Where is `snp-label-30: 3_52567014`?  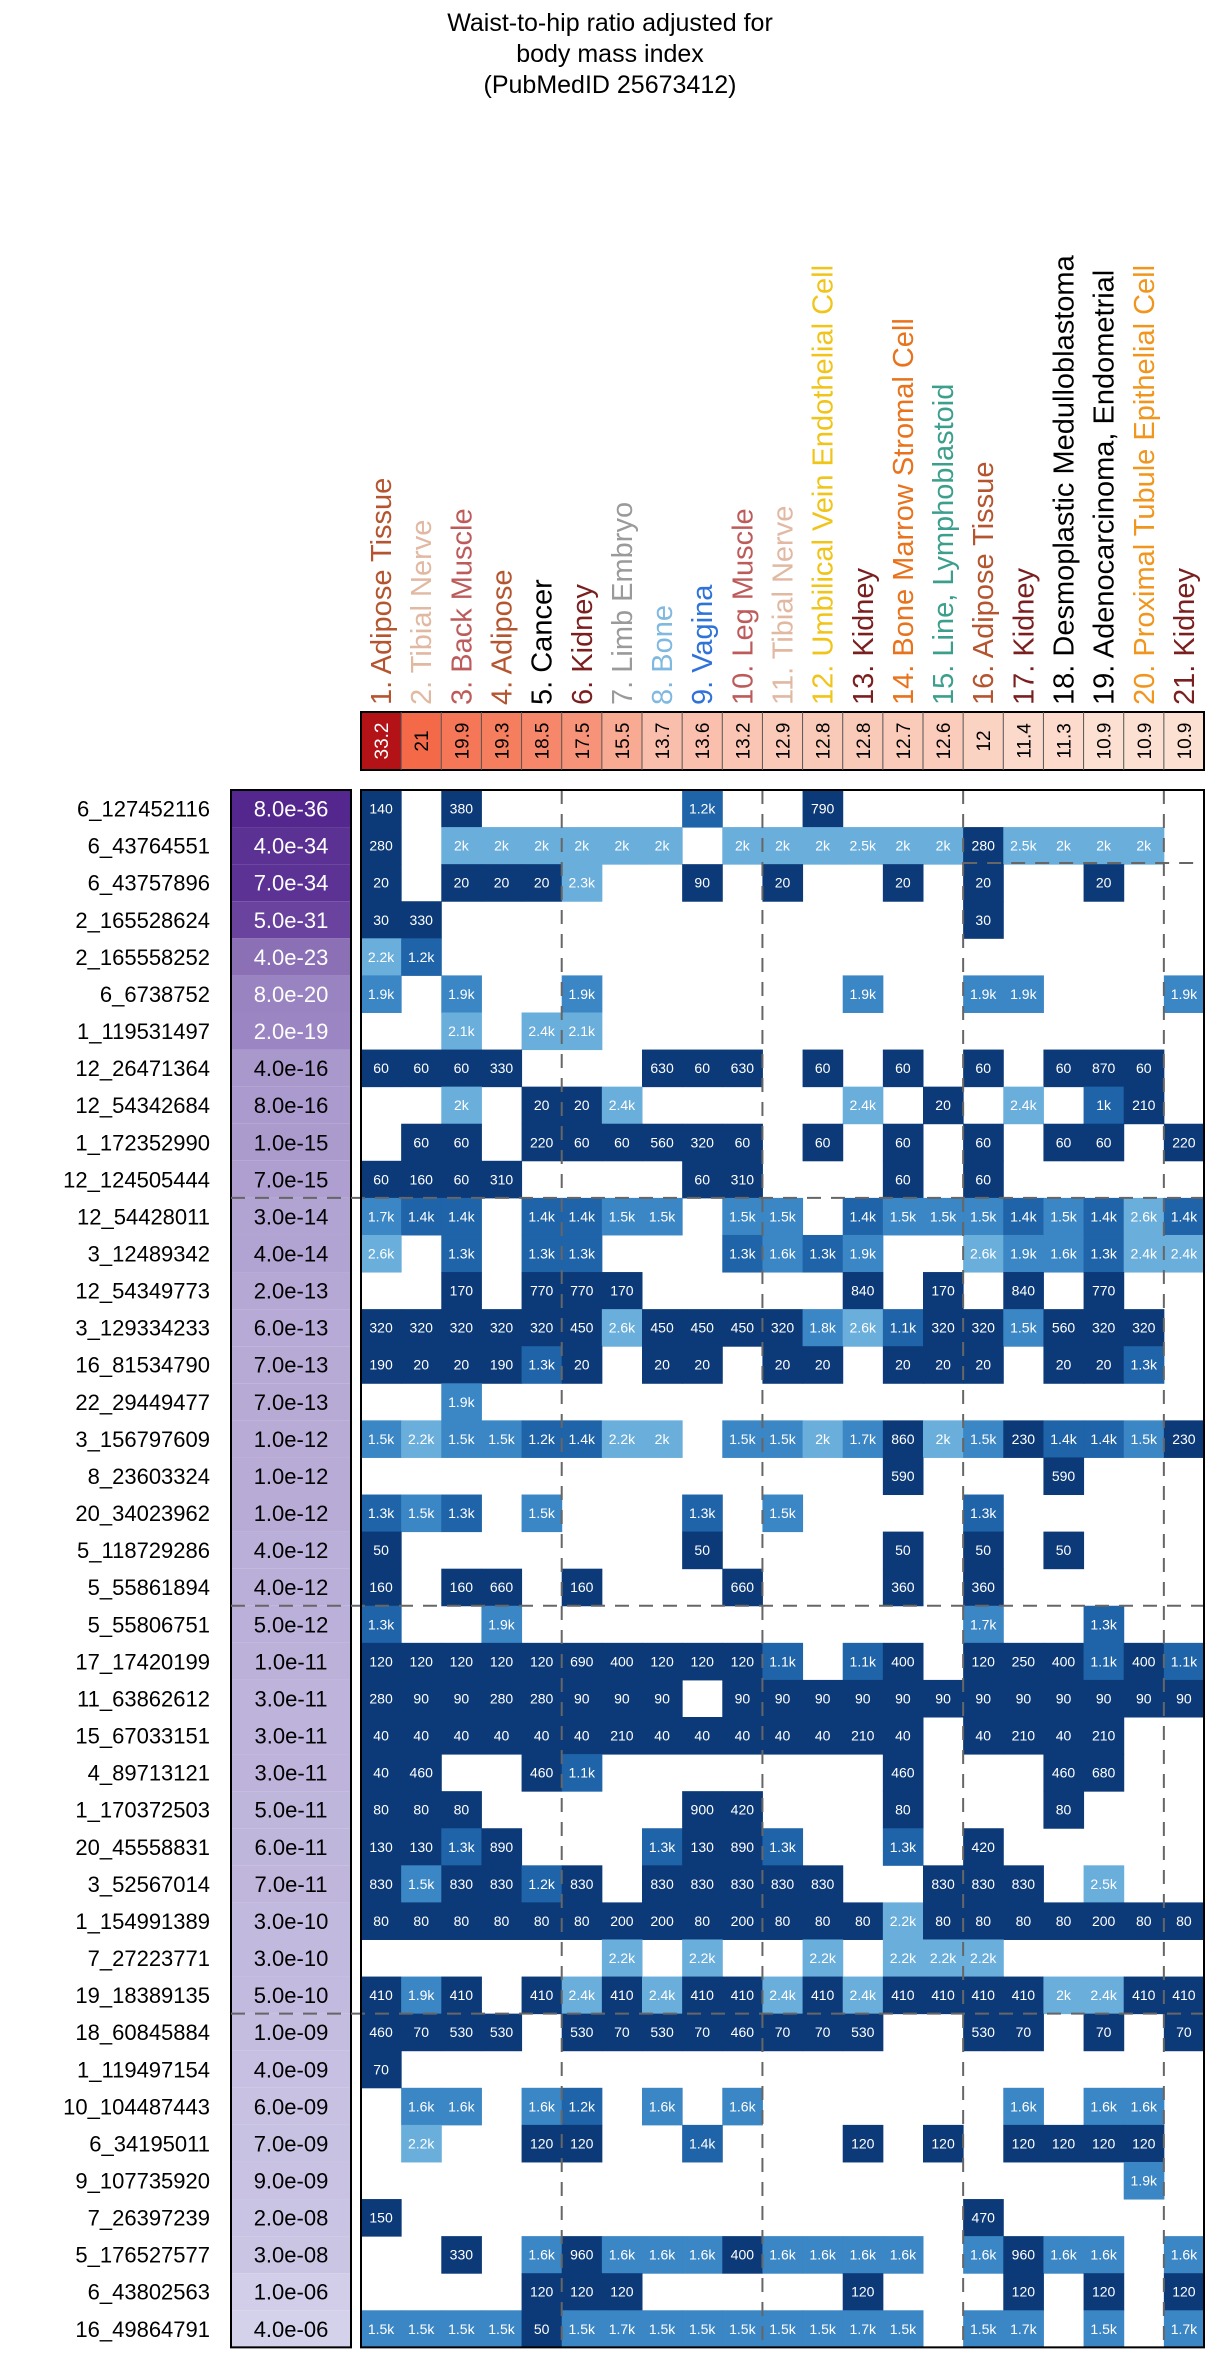 snp-label-30: 3_52567014 is located at coordinates (149, 1884).